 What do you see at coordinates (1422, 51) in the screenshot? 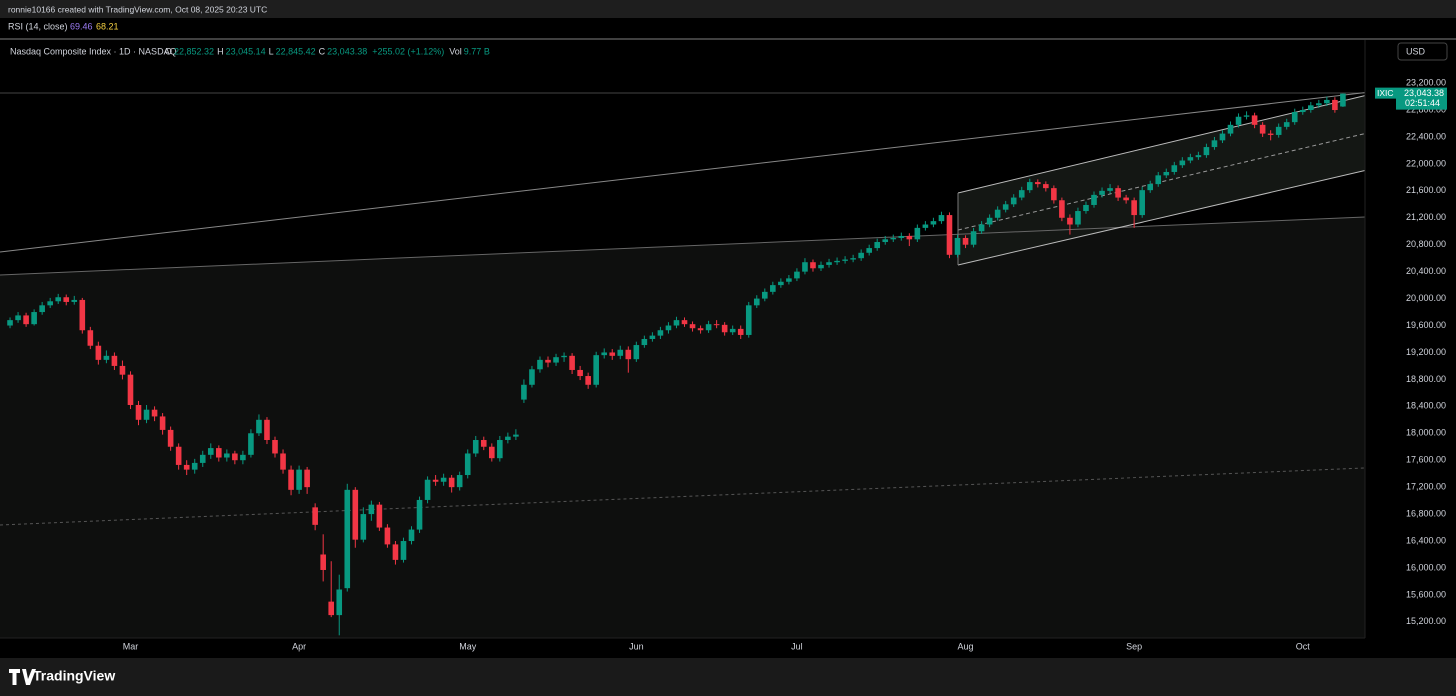
I see `currency-button` at bounding box center [1422, 51].